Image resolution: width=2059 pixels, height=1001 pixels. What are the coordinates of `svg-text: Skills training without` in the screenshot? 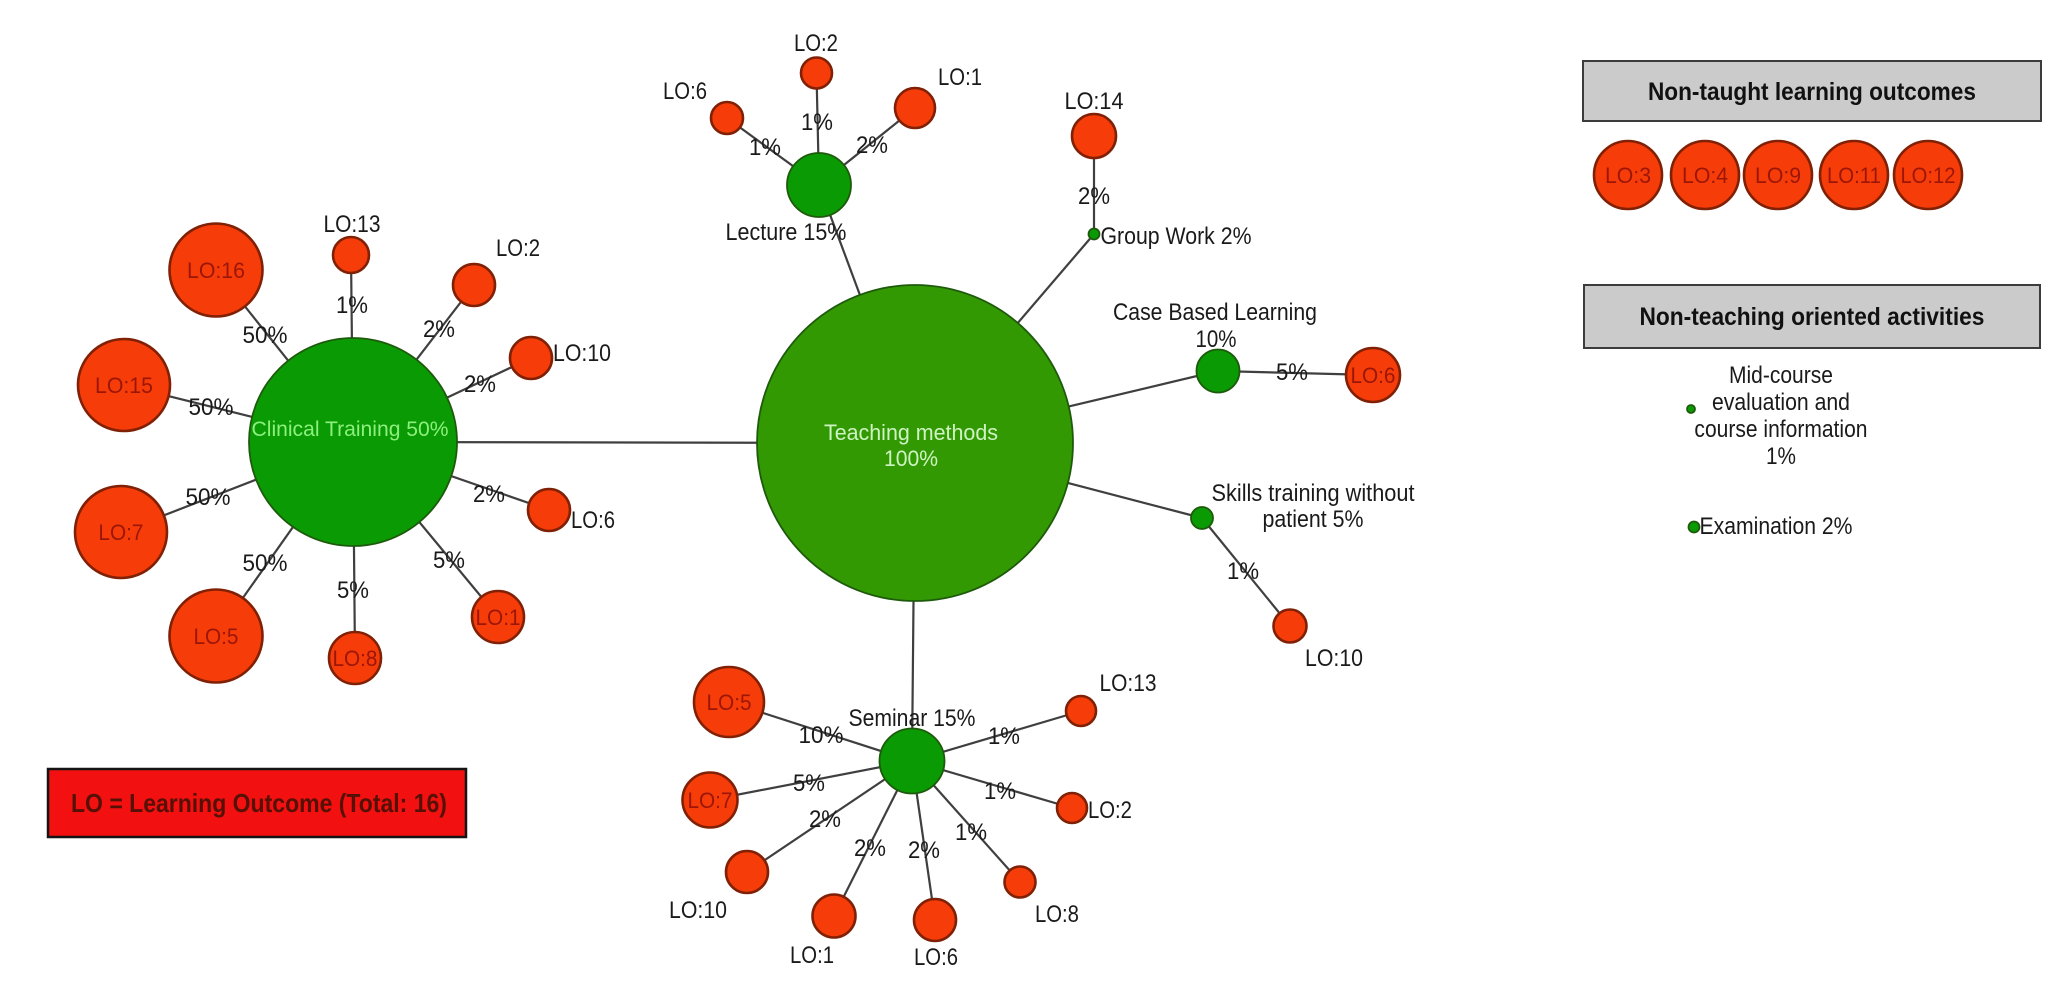 It's located at (1312, 492).